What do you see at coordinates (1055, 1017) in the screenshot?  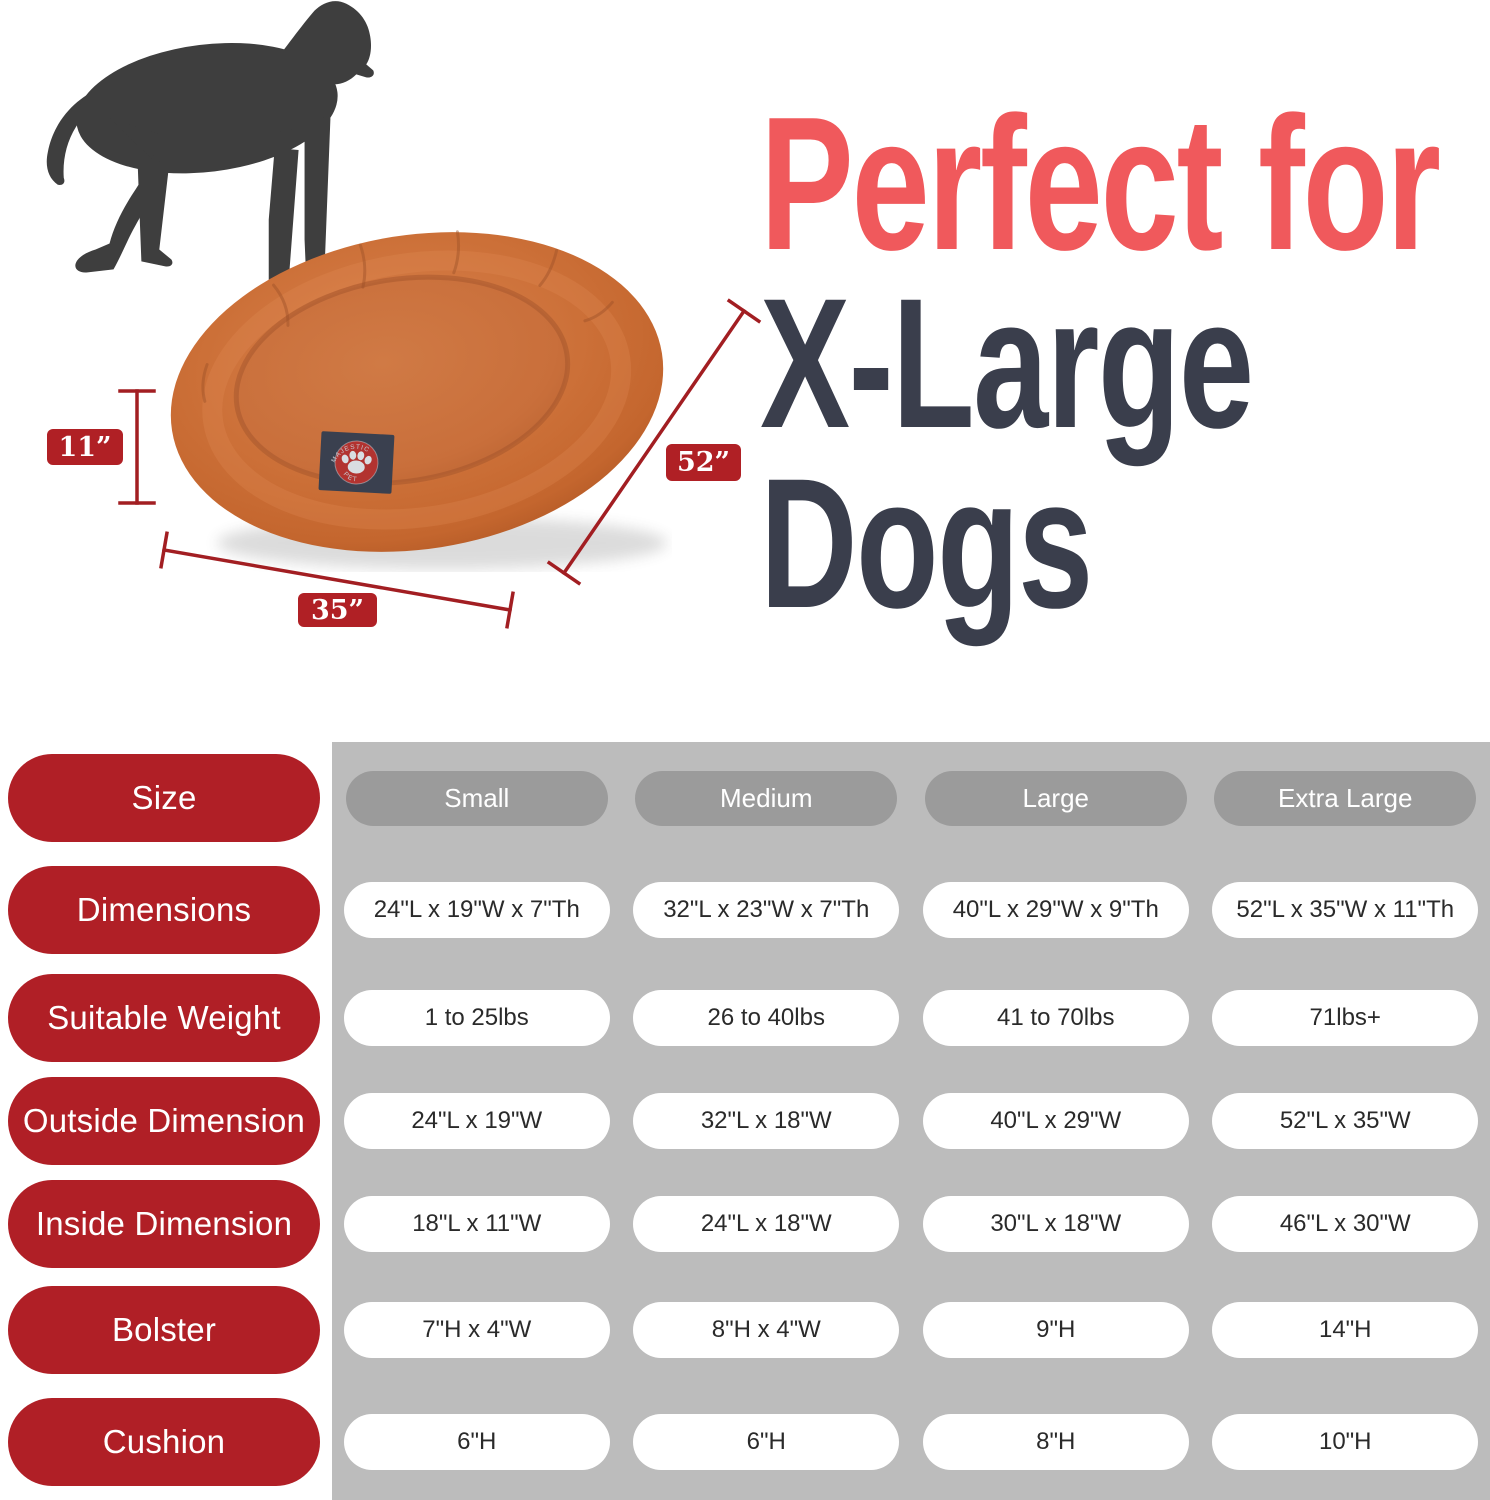 I see `table-cell-pill: 41 to 70lbs` at bounding box center [1055, 1017].